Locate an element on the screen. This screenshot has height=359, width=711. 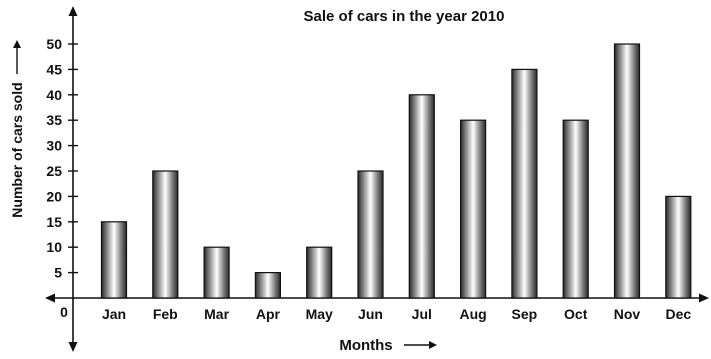
x-tick-labels: Jan Feb Mar Apr May Jun Jul Aug Sep Oct Nov Dec is located at coordinates (396, 314).